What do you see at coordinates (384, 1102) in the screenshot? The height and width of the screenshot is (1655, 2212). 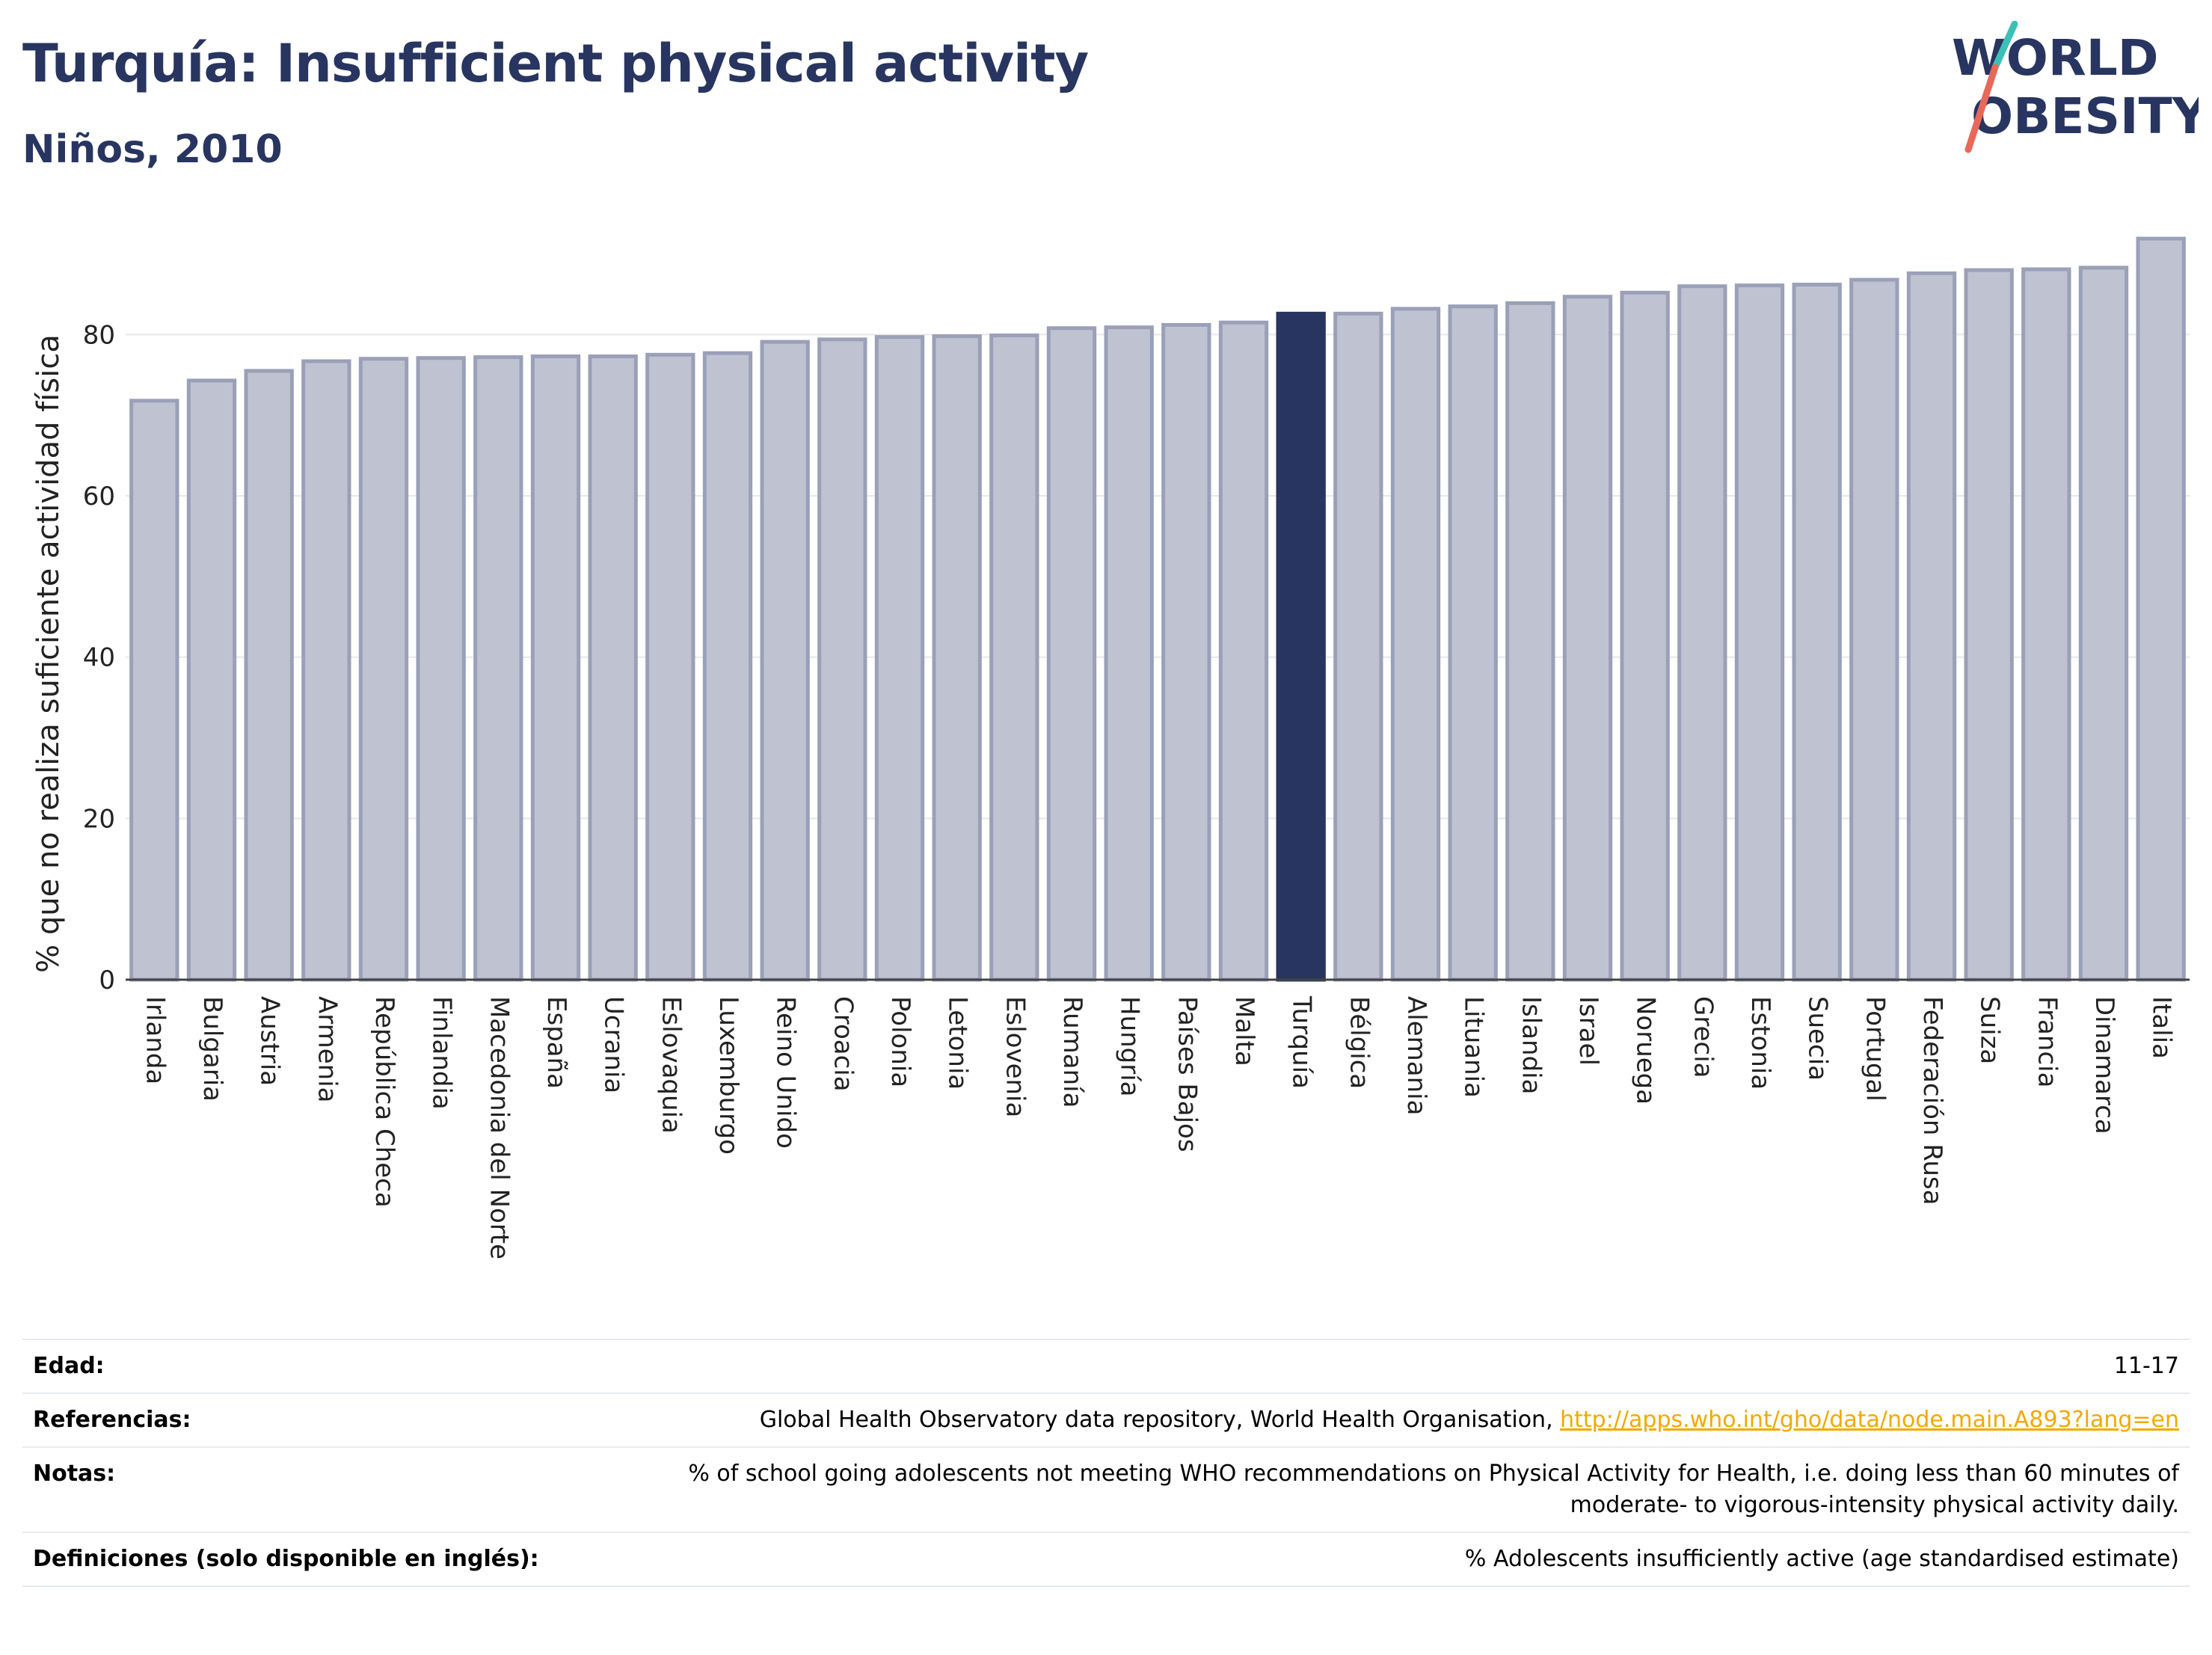 I see `x-tick-label: República Checa` at bounding box center [384, 1102].